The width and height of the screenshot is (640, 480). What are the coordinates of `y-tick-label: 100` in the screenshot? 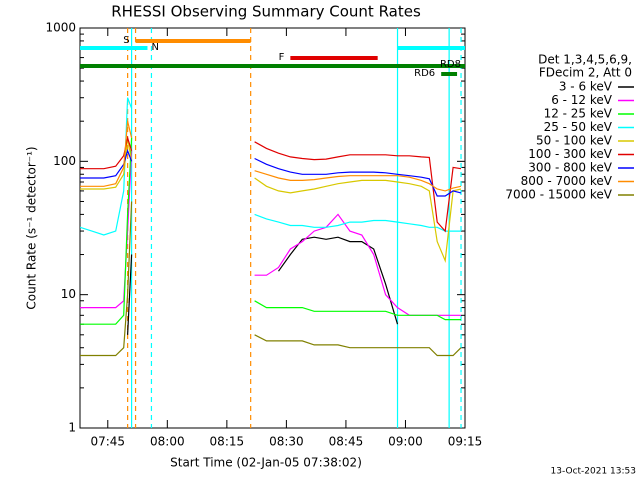 It's located at (64, 161).